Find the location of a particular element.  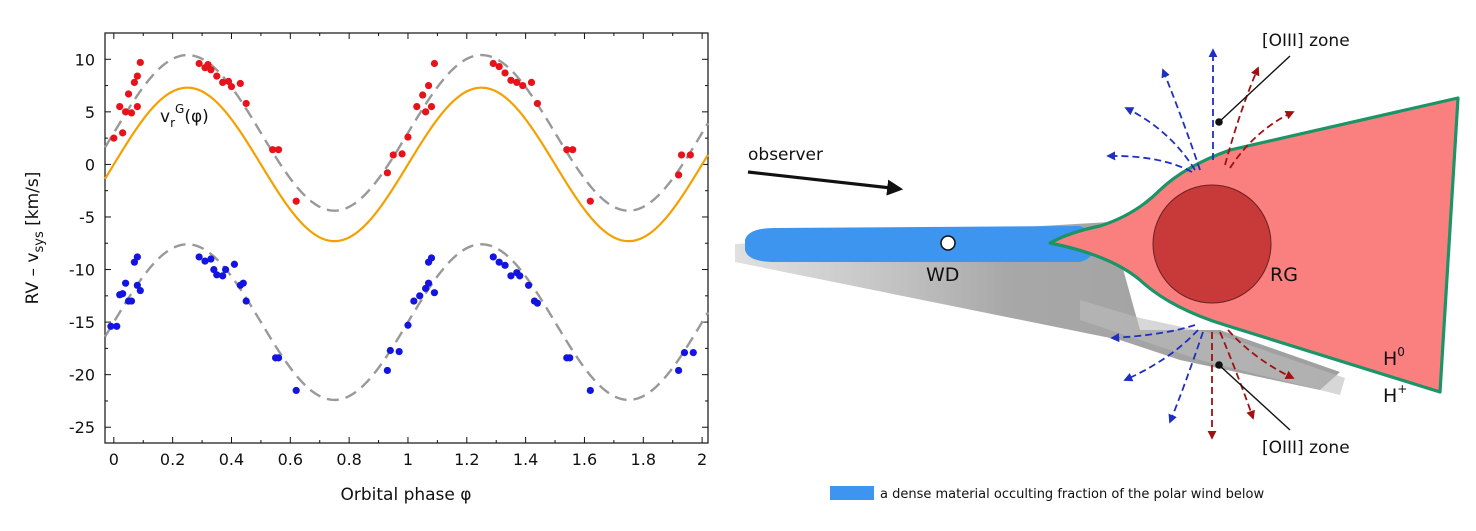

x-tick-label: 0.6 is located at coordinates (290, 459).